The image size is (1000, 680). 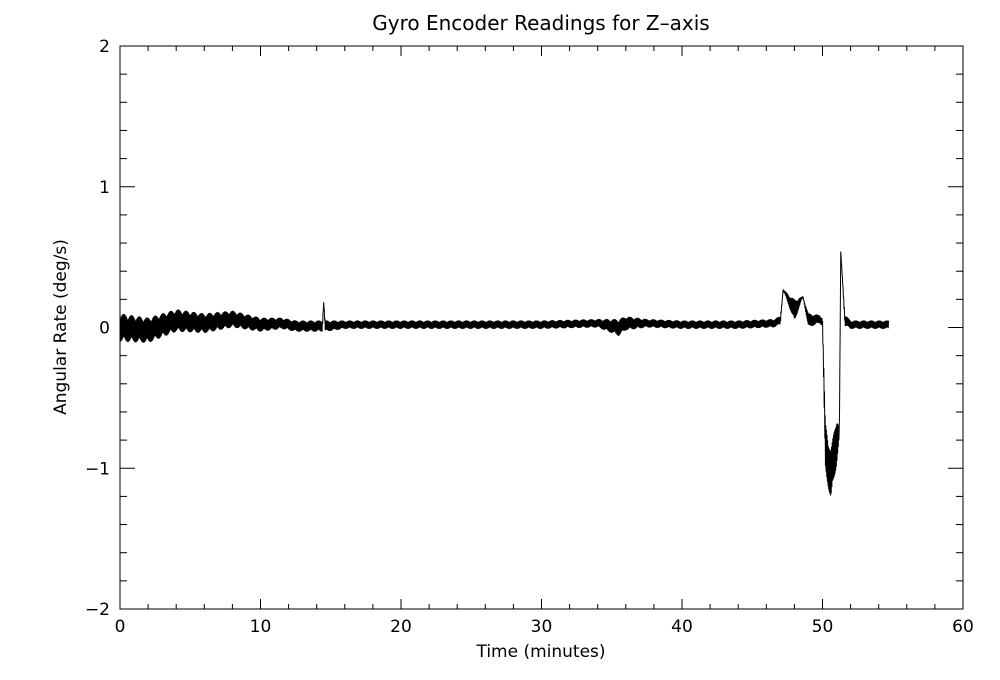 I want to click on x-tick-label: 50, so click(x=823, y=627).